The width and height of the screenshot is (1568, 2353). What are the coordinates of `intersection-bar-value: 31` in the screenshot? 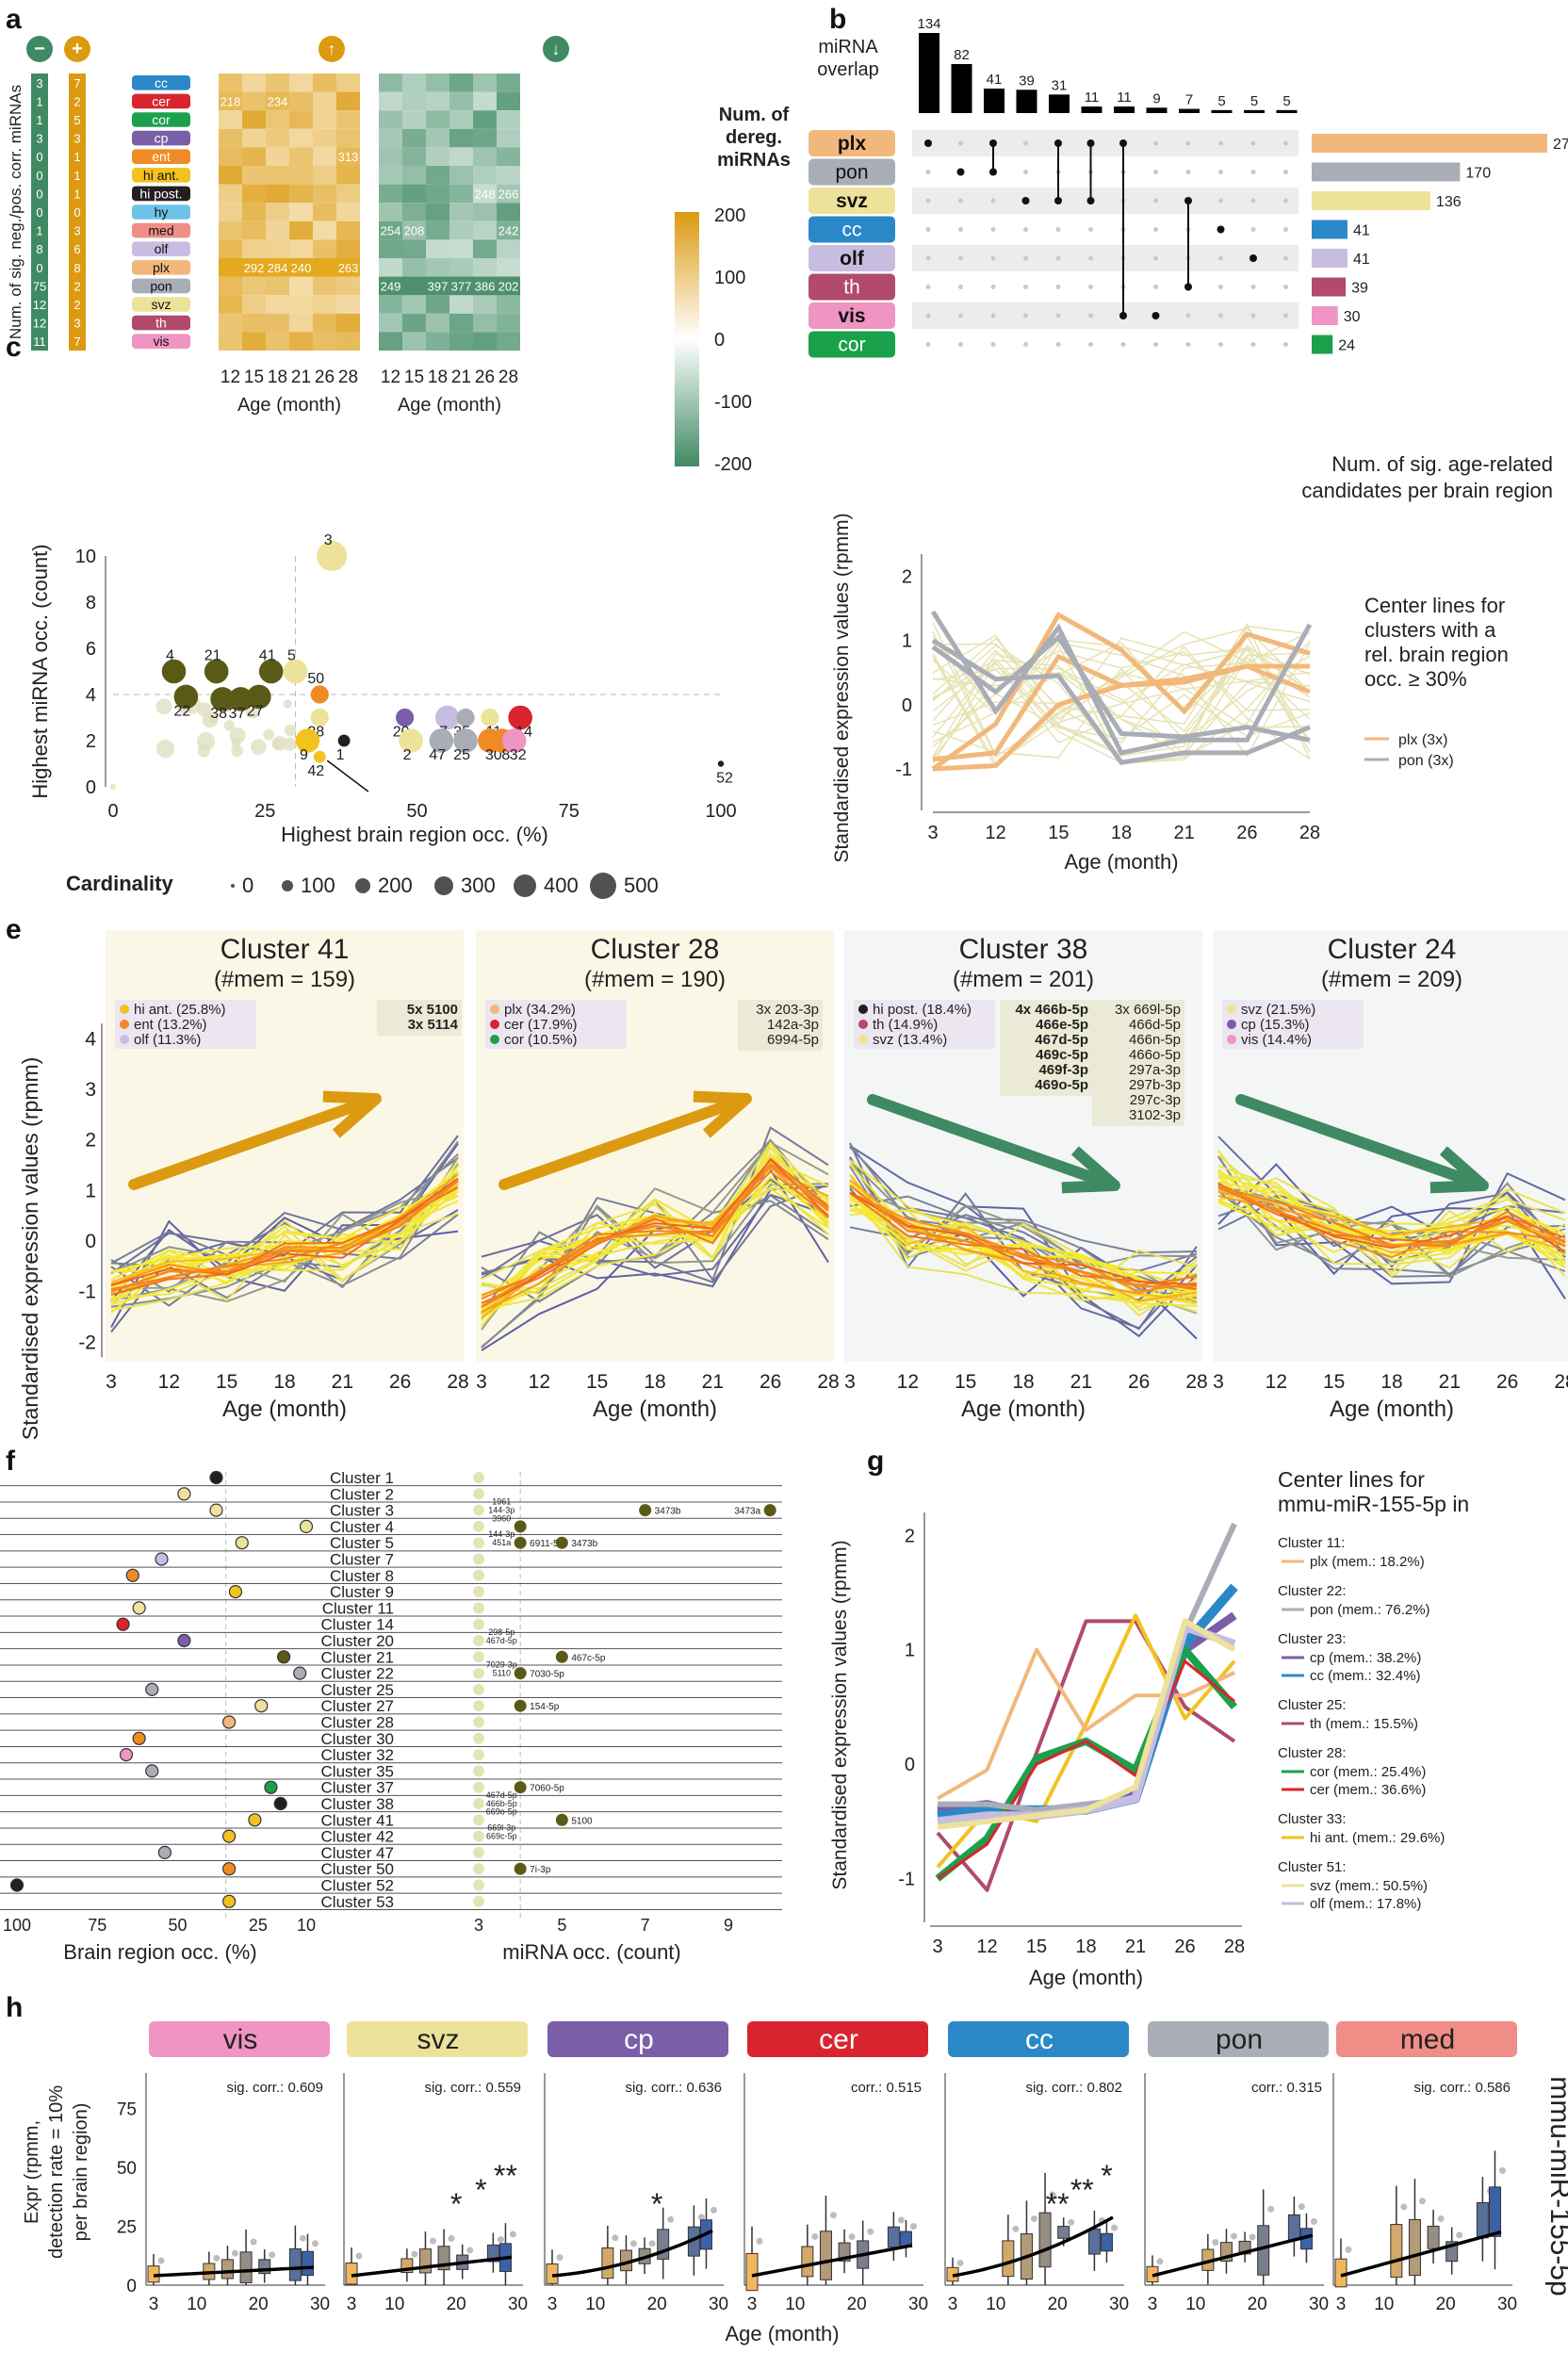 It's located at (1060, 85).